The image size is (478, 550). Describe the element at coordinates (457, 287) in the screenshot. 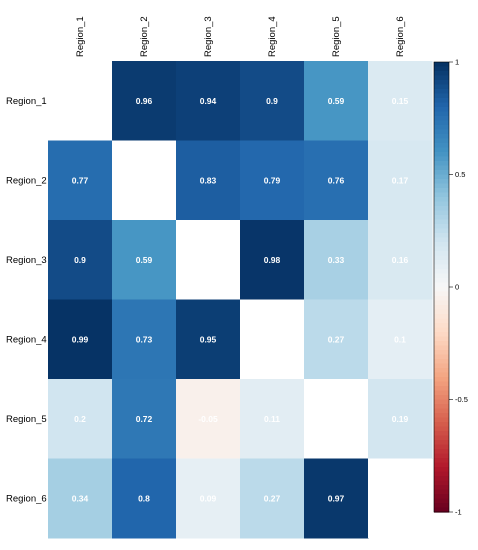

I see `colorbar-tick-label: 0` at that location.